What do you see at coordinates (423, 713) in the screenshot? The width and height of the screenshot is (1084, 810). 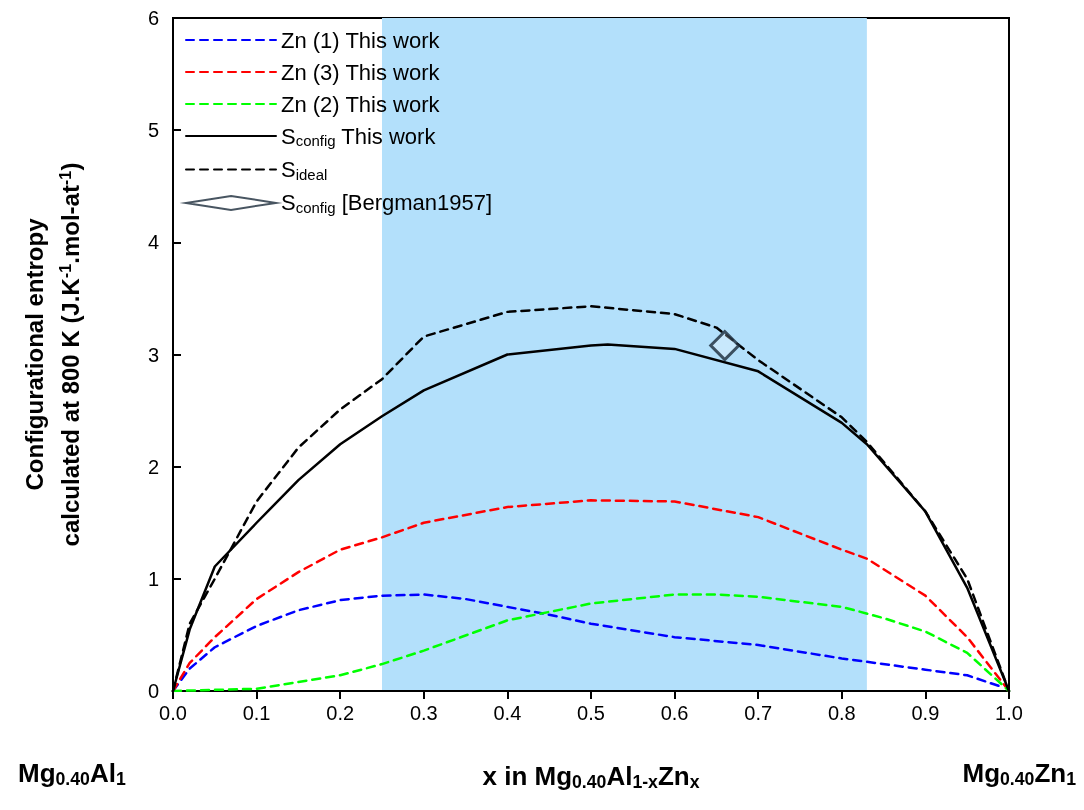 I see `x-tick-label: 0.3` at bounding box center [423, 713].